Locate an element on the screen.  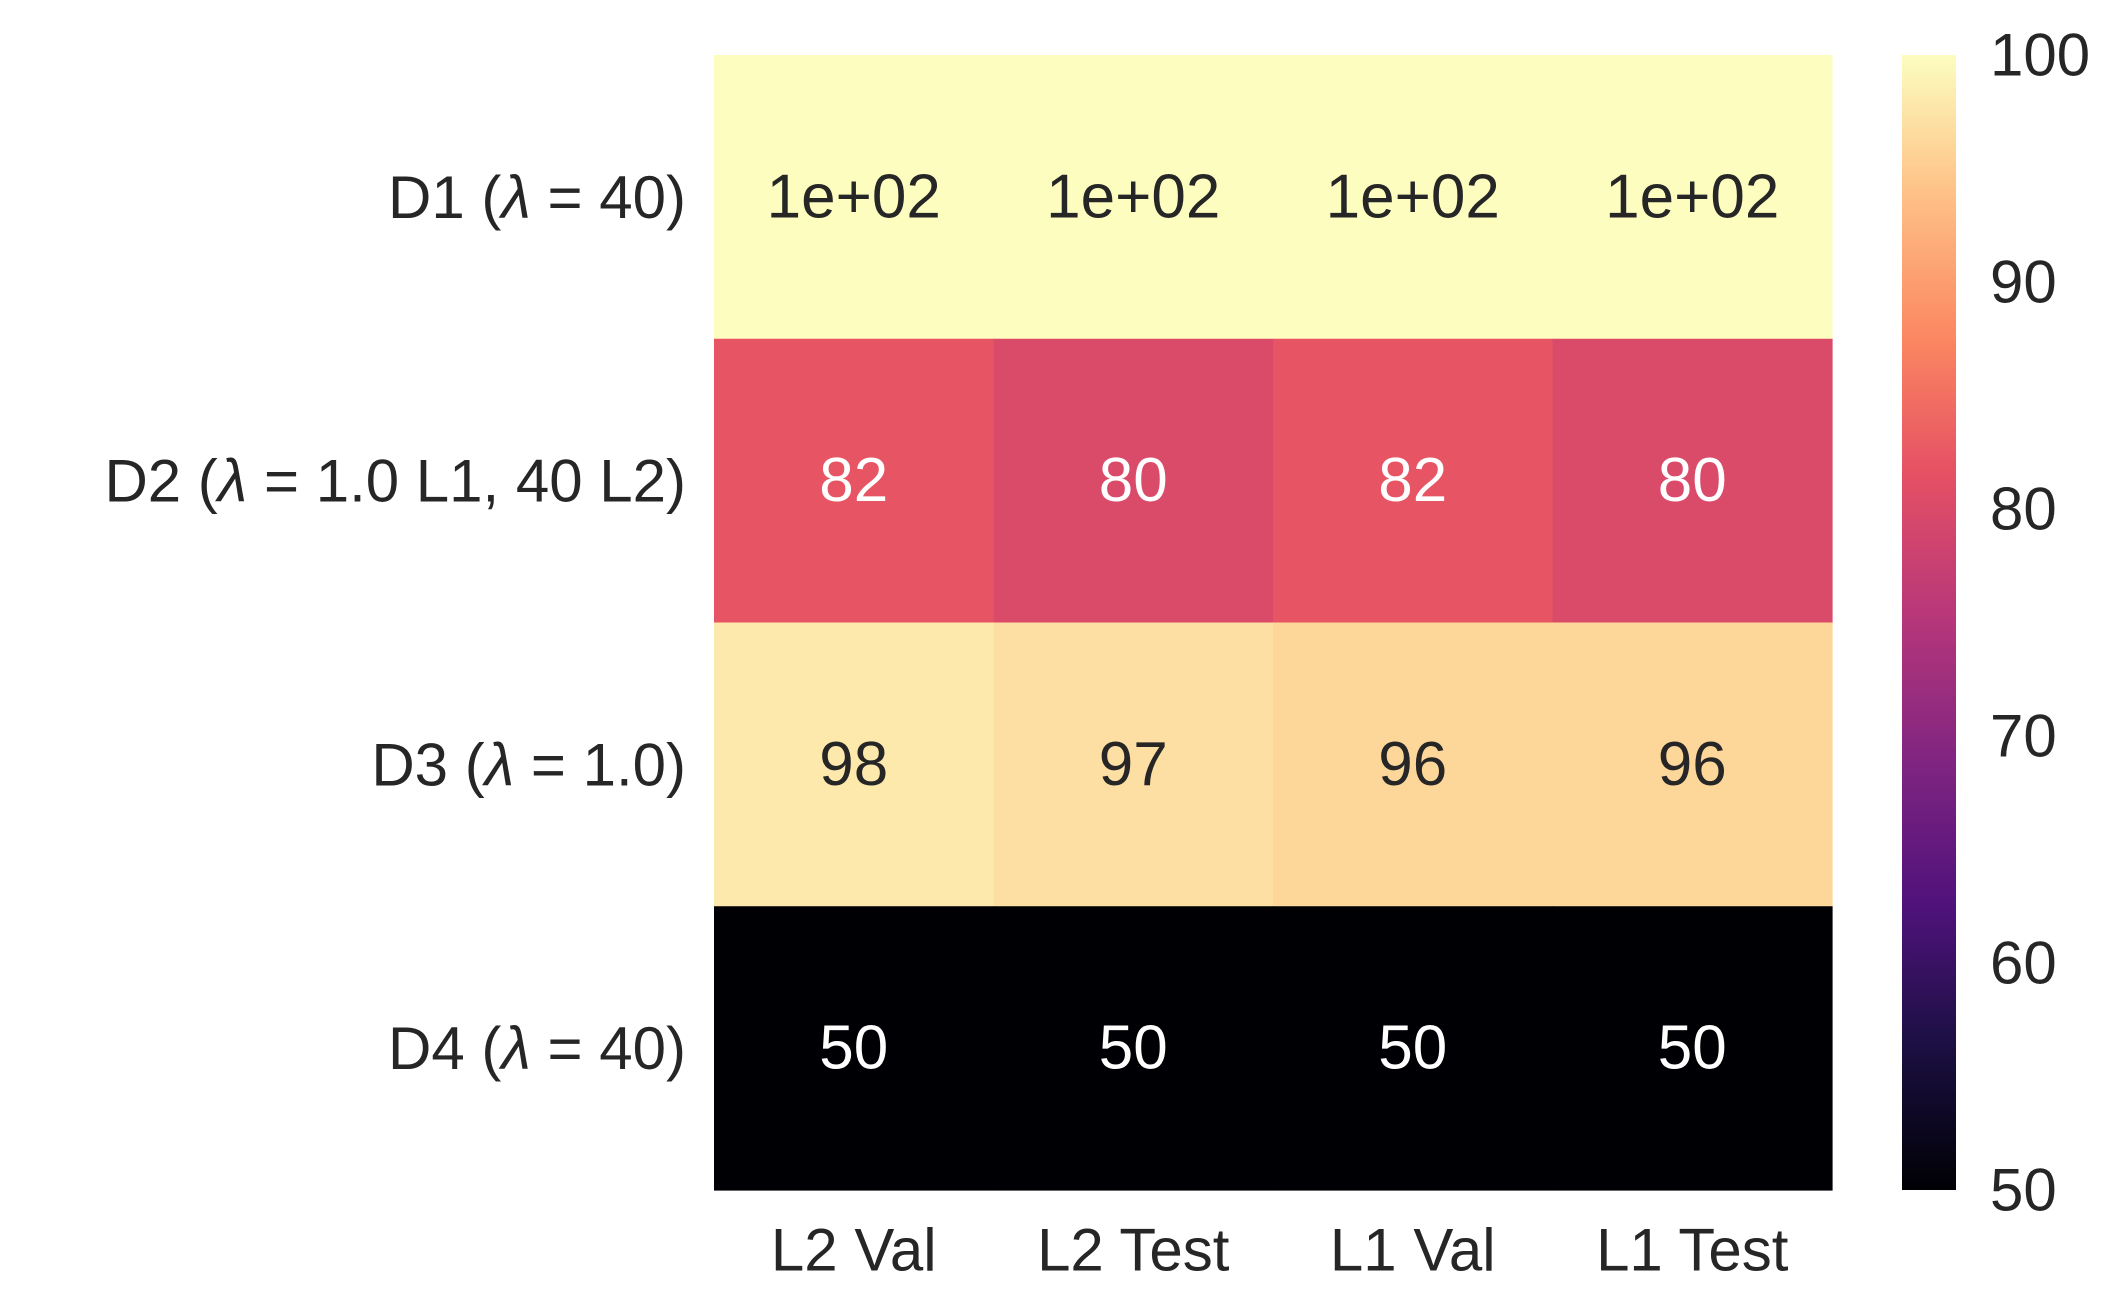
y-tick-label: D4 (λ = 40) is located at coordinates (537, 1048).